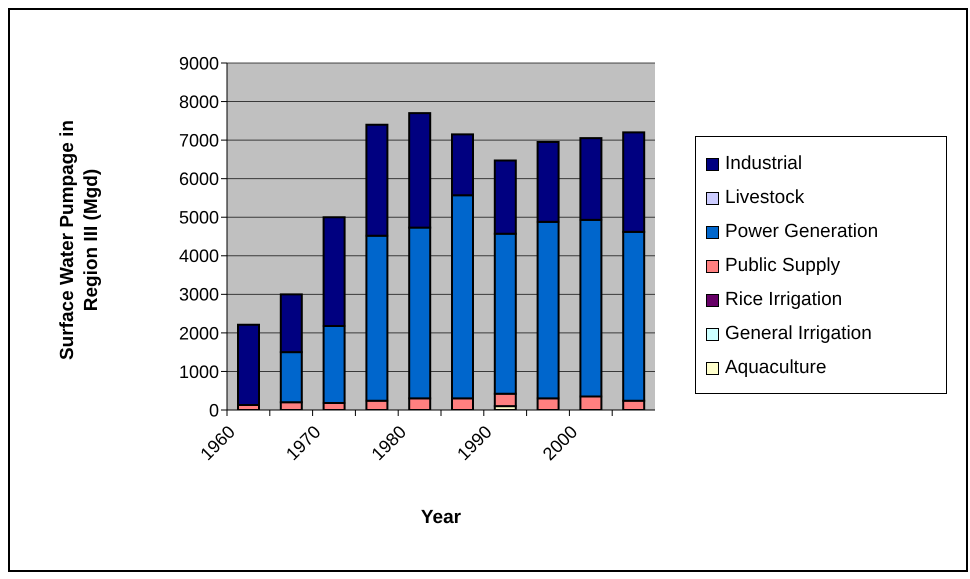  Describe the element at coordinates (798, 334) in the screenshot. I see `legend-label: General Irrigation` at that location.